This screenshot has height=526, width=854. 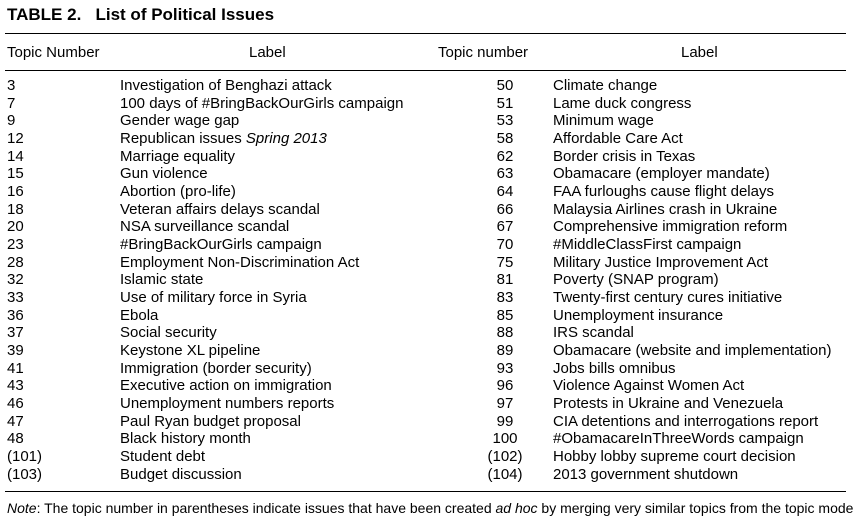 What do you see at coordinates (593, 333) in the screenshot?
I see `topic-label-right: IRS scandal` at bounding box center [593, 333].